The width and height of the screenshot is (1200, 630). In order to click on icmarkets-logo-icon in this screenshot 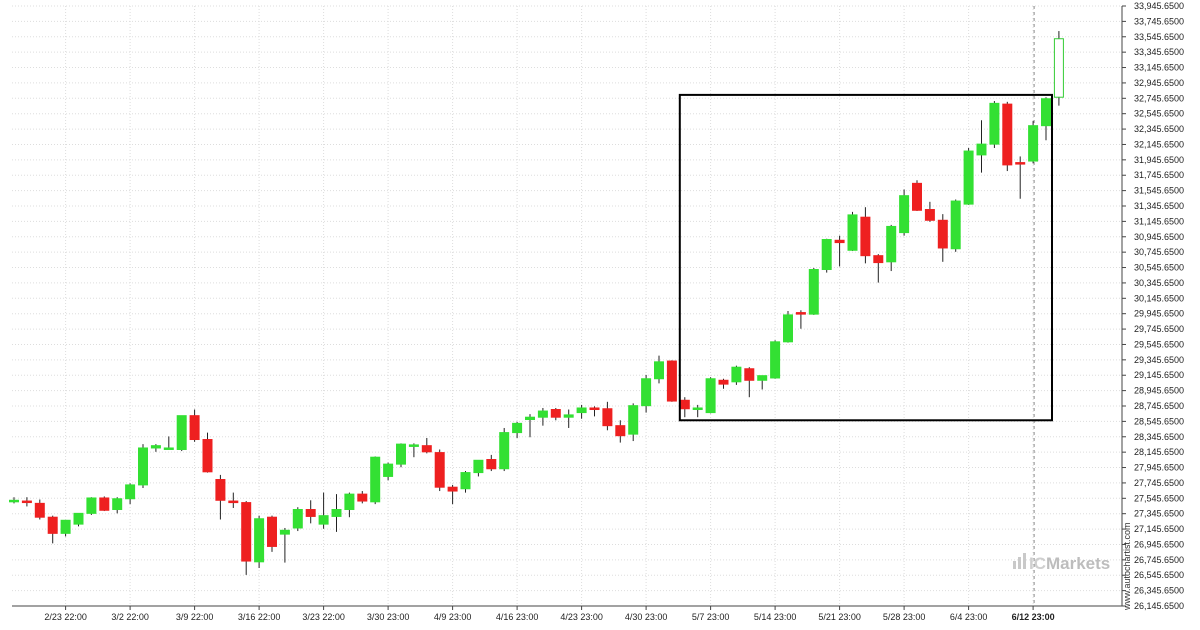, I will do `click(1019, 561)`.